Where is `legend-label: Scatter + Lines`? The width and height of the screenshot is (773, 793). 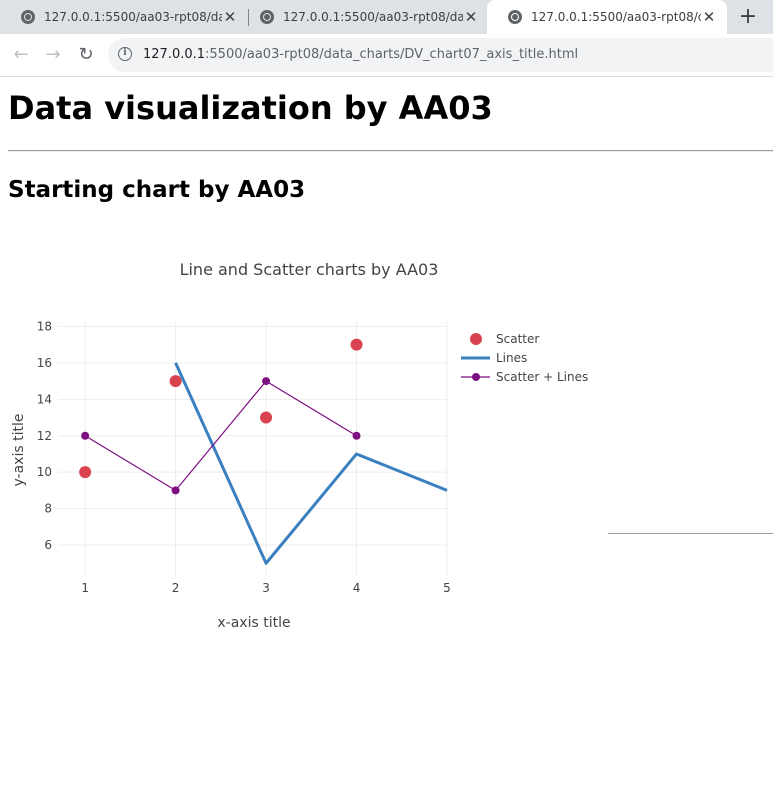 legend-label: Scatter + Lines is located at coordinates (542, 377).